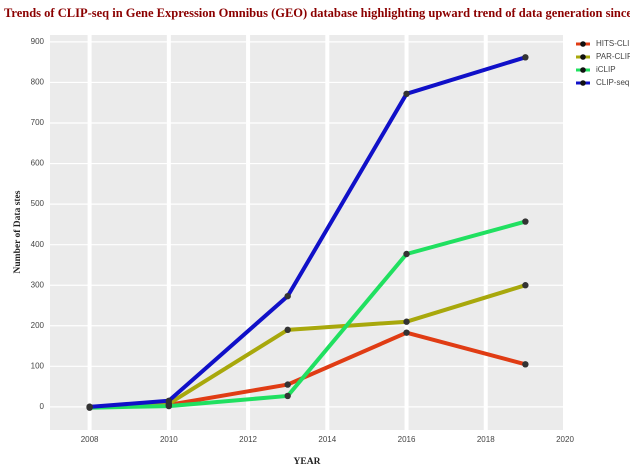 Image resolution: width=630 pixels, height=474 pixels. I want to click on x-tick-label: 2018, so click(486, 439).